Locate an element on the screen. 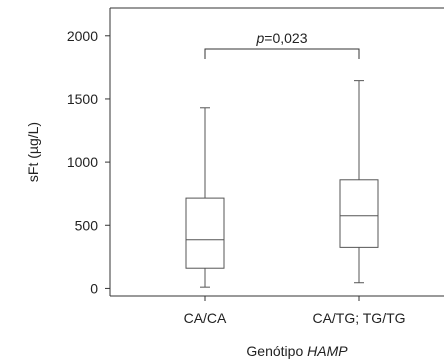 The width and height of the screenshot is (444, 362). x-axis-title: Genótipo HAMP is located at coordinates (297, 351).